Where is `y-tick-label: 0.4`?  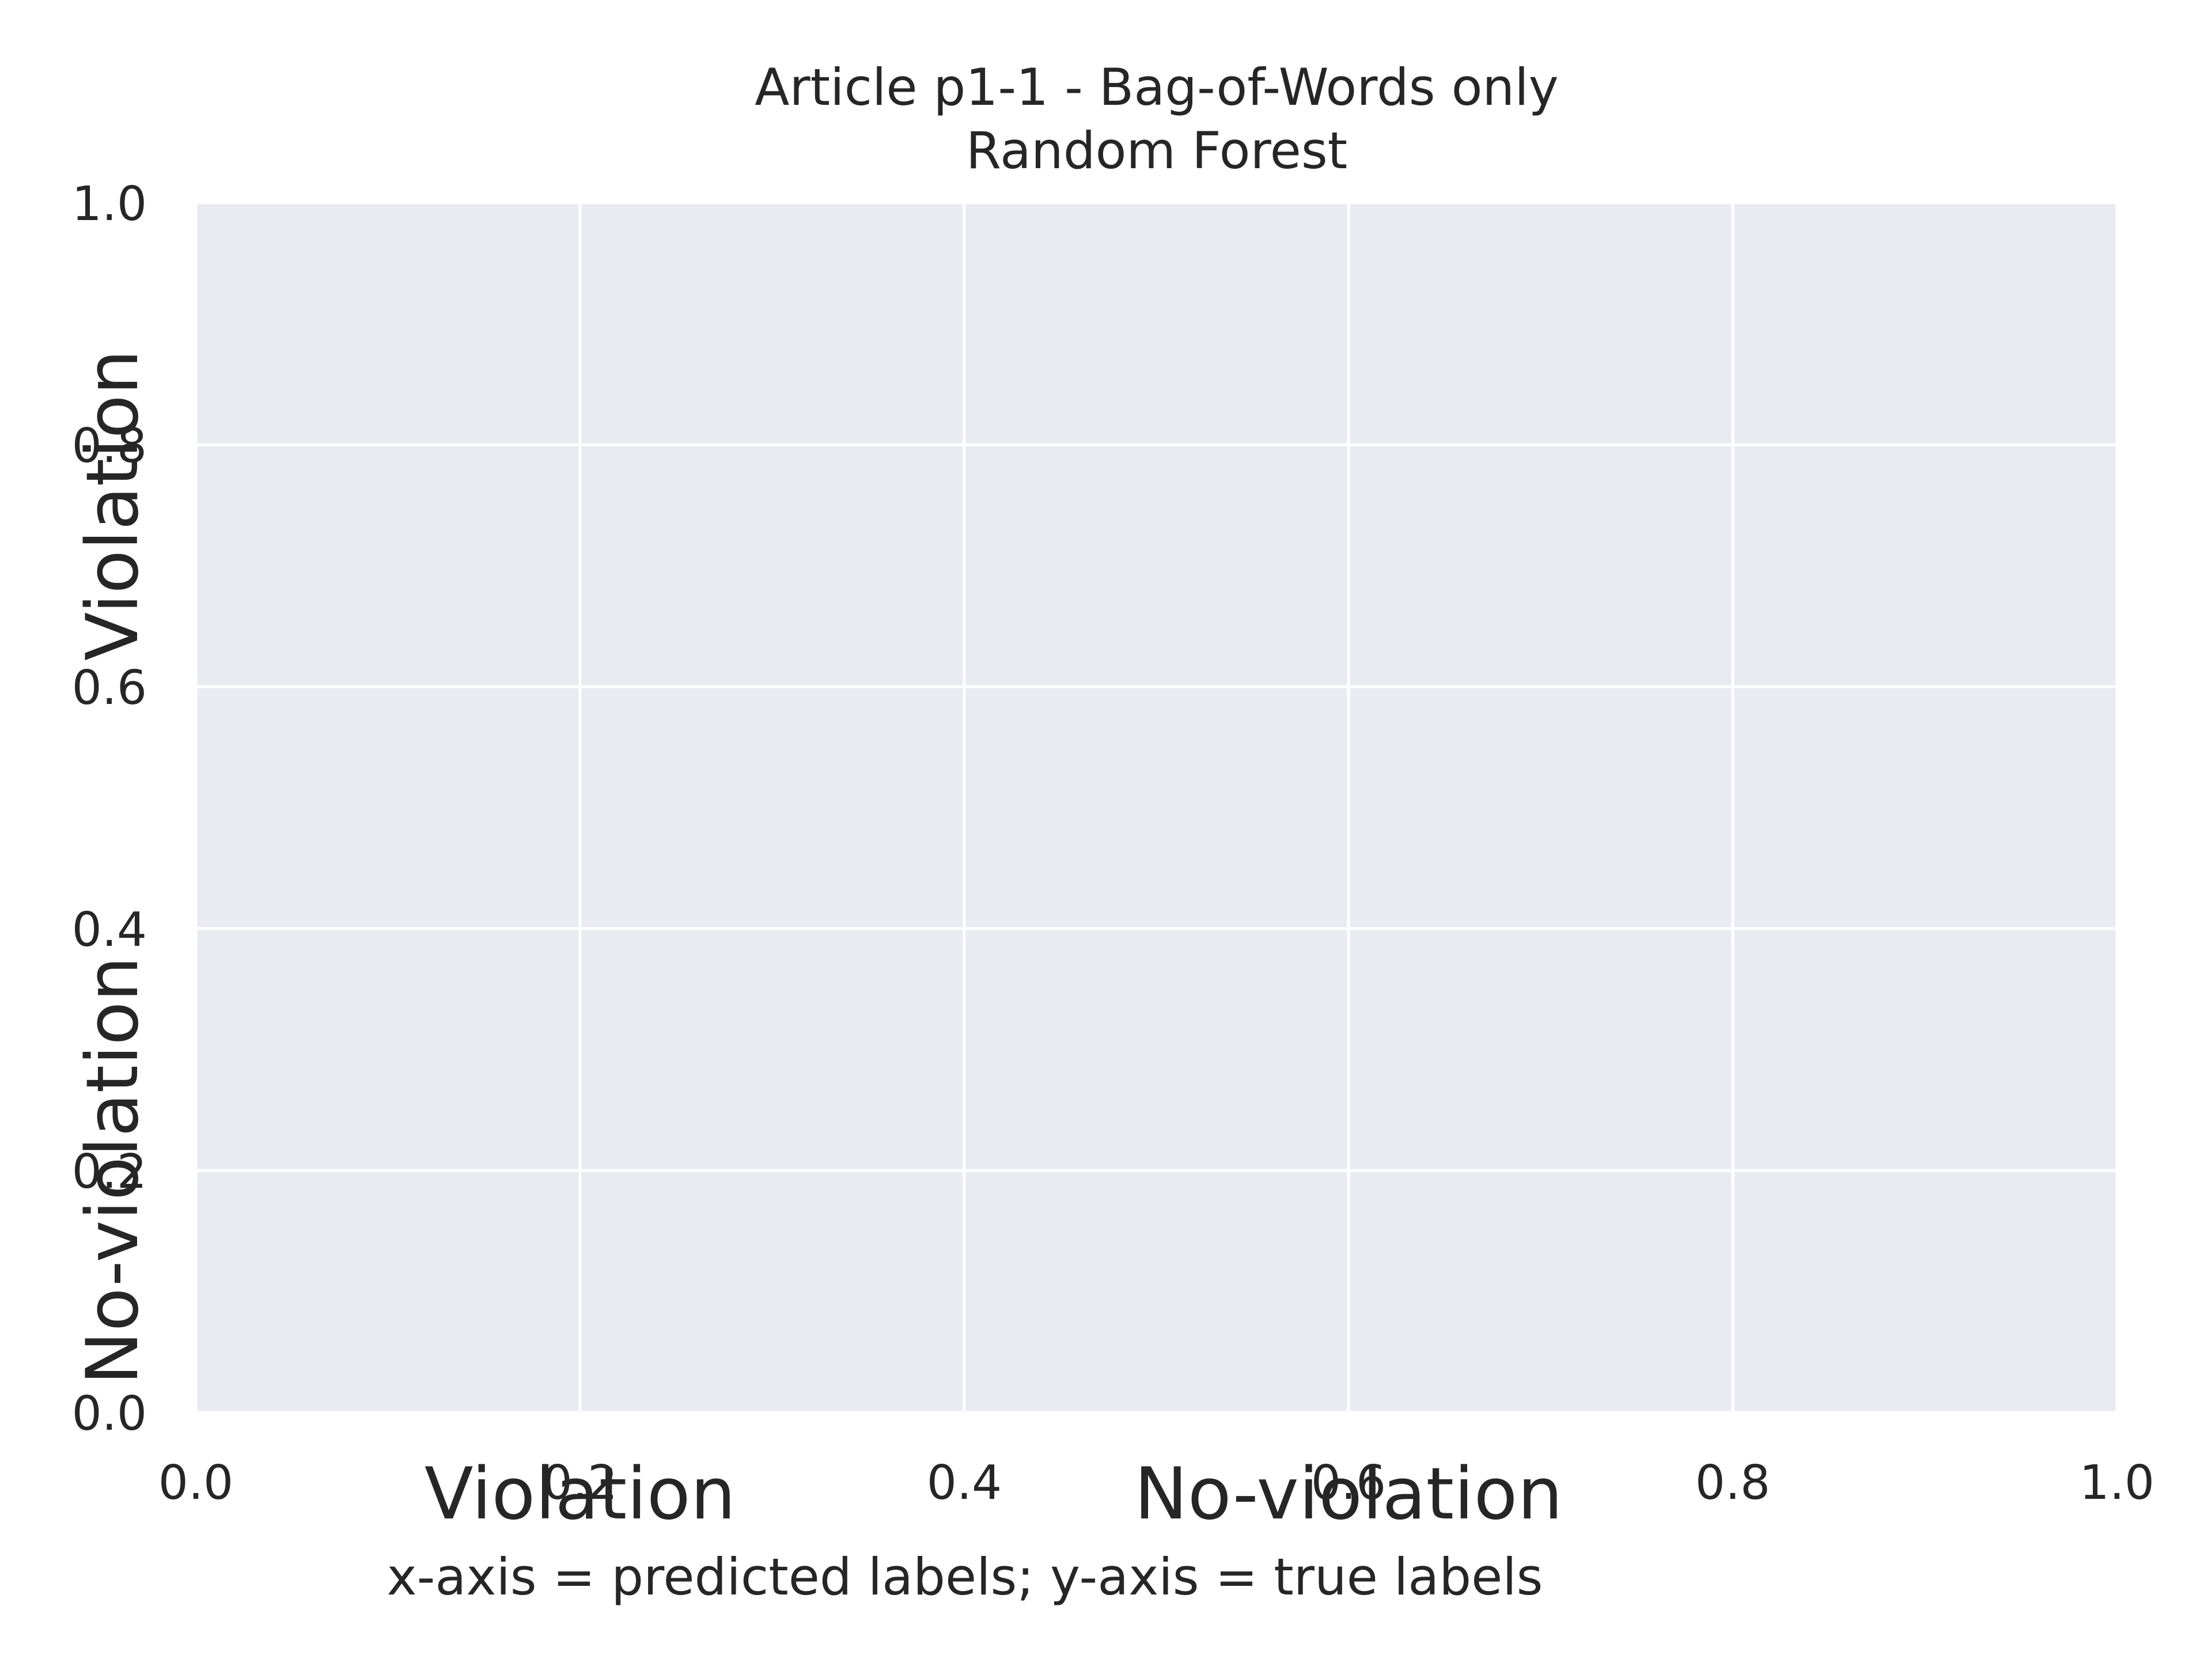
y-tick-label: 0.4 is located at coordinates (109, 930).